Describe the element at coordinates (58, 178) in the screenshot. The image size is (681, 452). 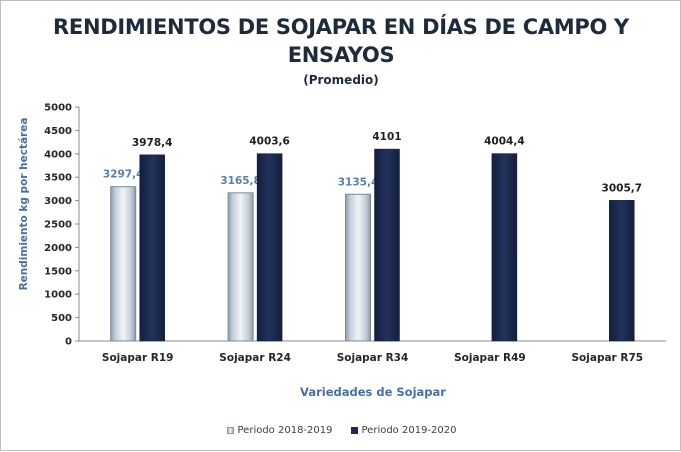
I see `y-tick-label: 3500` at that location.